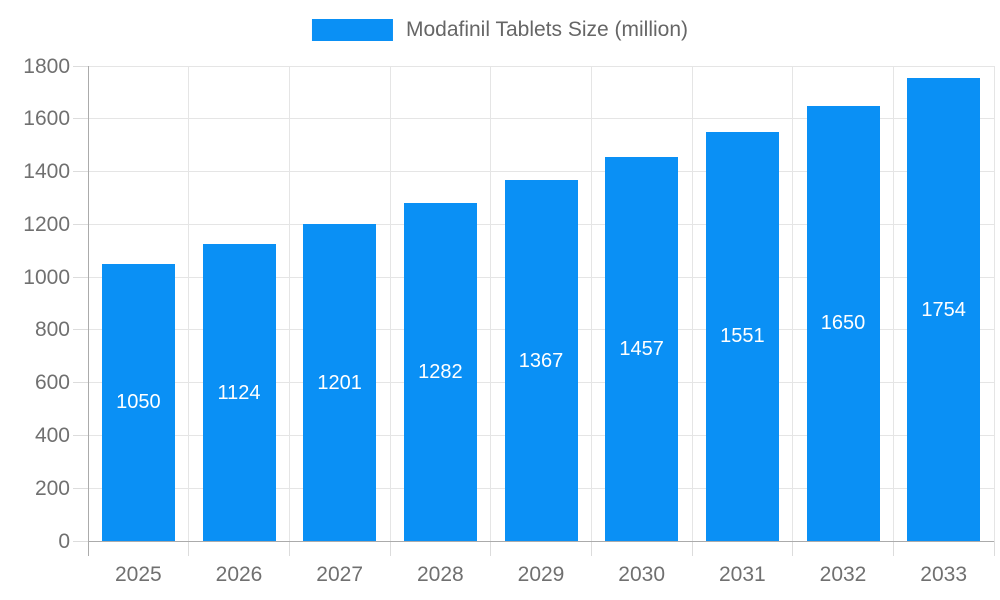 This screenshot has width=1000, height=600. Describe the element at coordinates (642, 574) in the screenshot. I see `x-axis-tick-label: 2030` at that location.